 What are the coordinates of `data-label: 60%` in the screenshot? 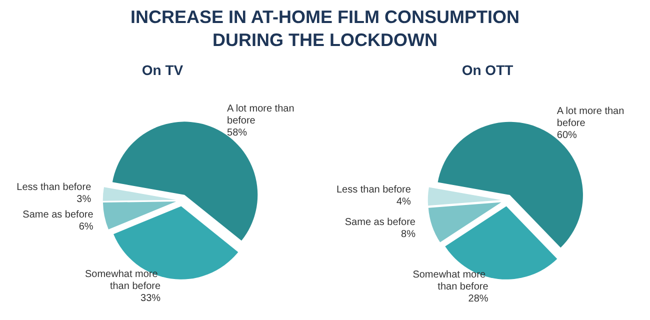 It's located at (567, 135).